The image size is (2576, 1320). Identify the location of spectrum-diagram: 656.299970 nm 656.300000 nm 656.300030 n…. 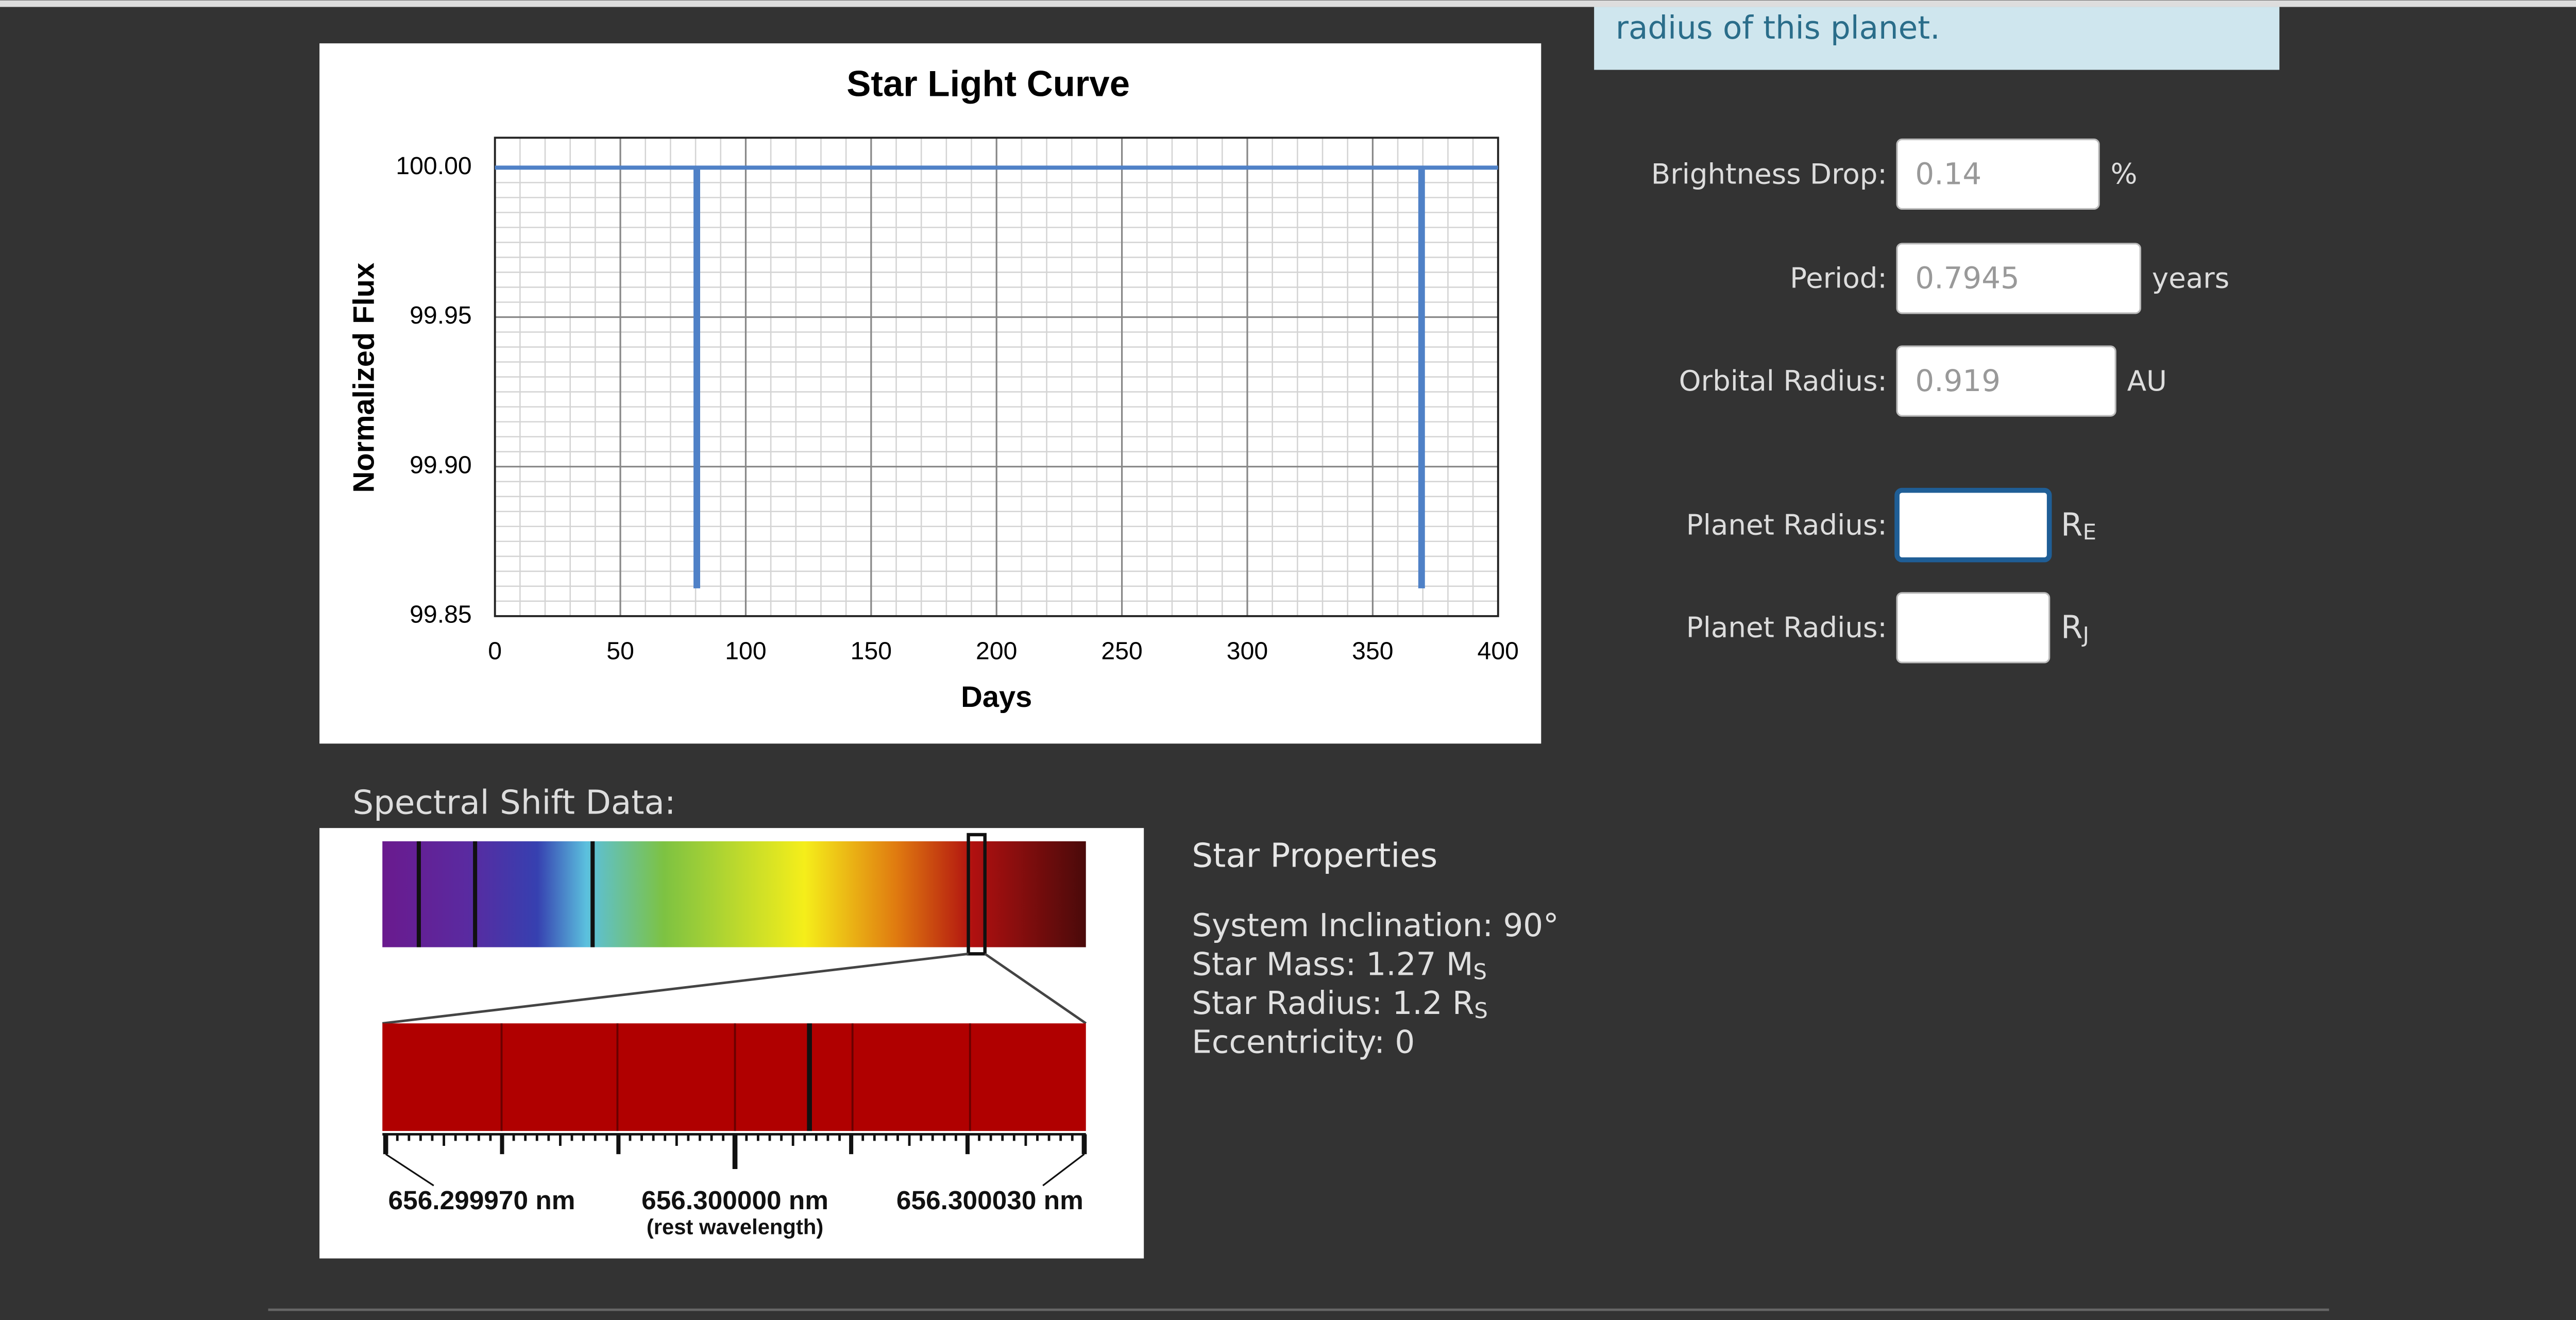
(731, 1043).